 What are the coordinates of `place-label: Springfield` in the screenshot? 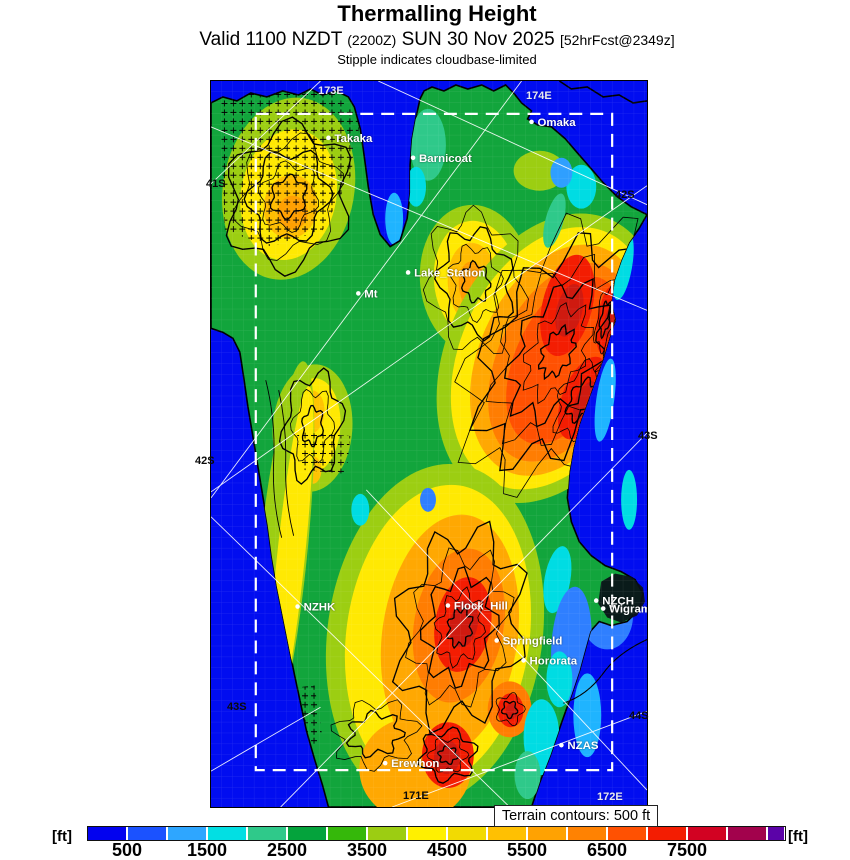 It's located at (533, 641).